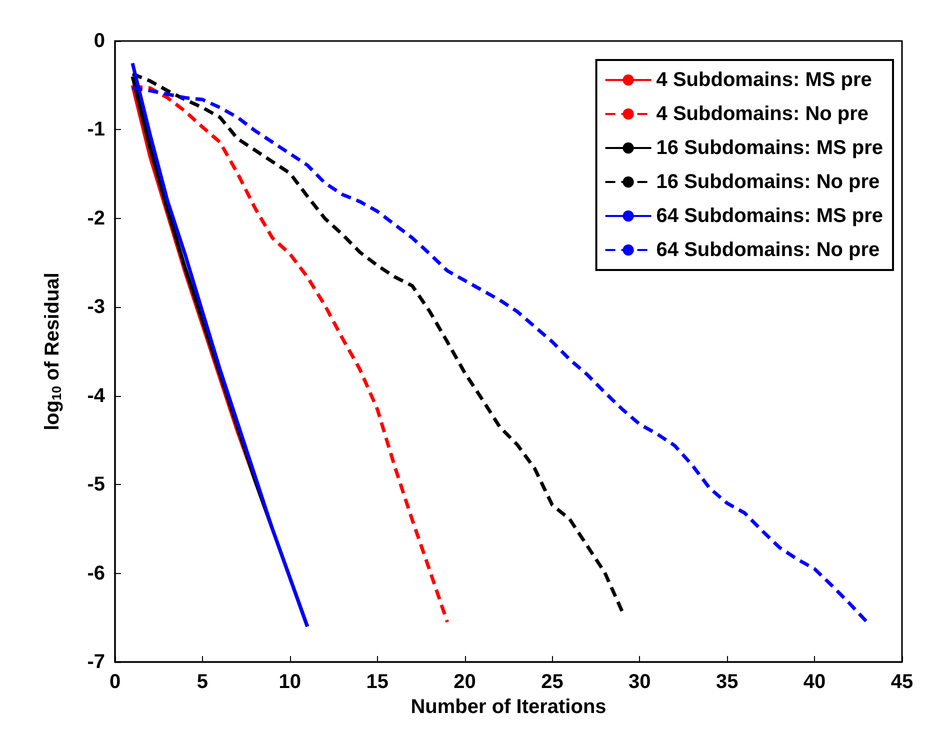  Describe the element at coordinates (53, 351) in the screenshot. I see `y-axis-title: log10 of Residual` at that location.